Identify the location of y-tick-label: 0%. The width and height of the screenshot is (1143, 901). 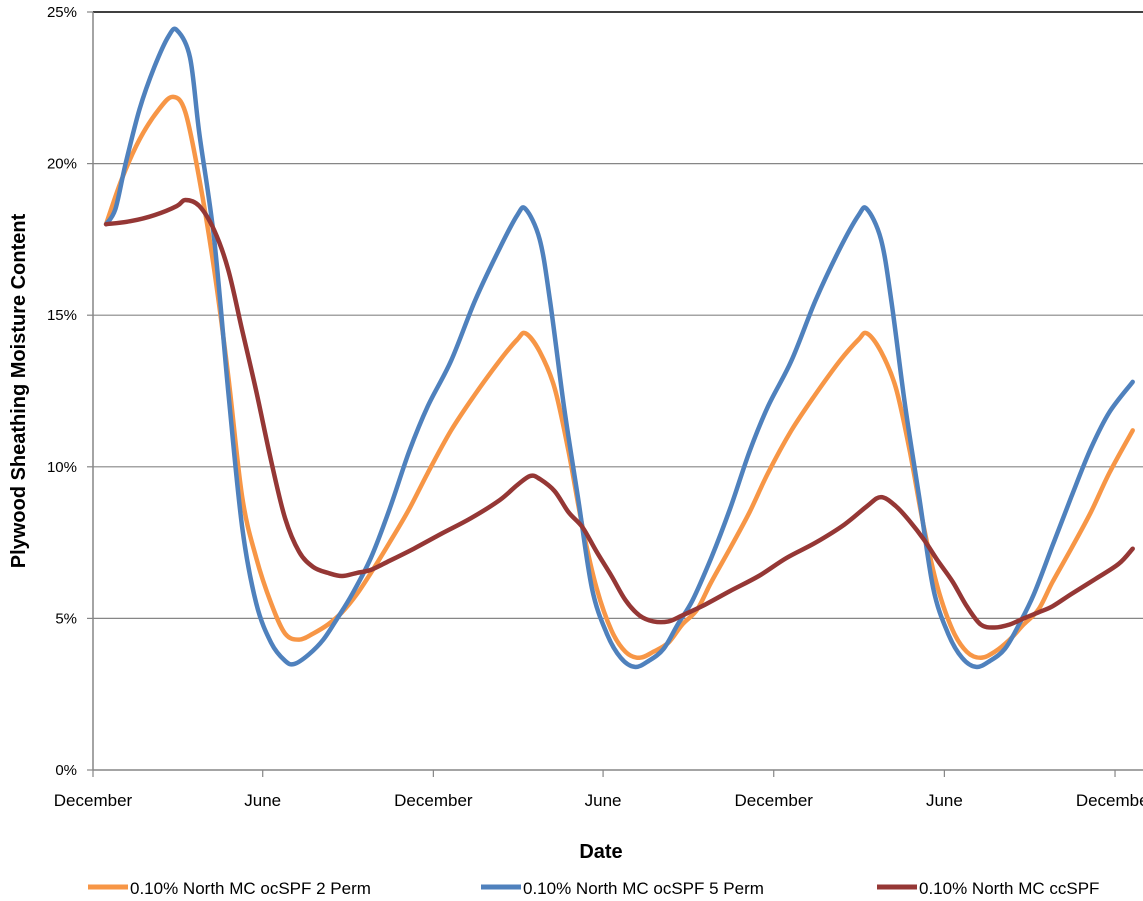
(66, 770).